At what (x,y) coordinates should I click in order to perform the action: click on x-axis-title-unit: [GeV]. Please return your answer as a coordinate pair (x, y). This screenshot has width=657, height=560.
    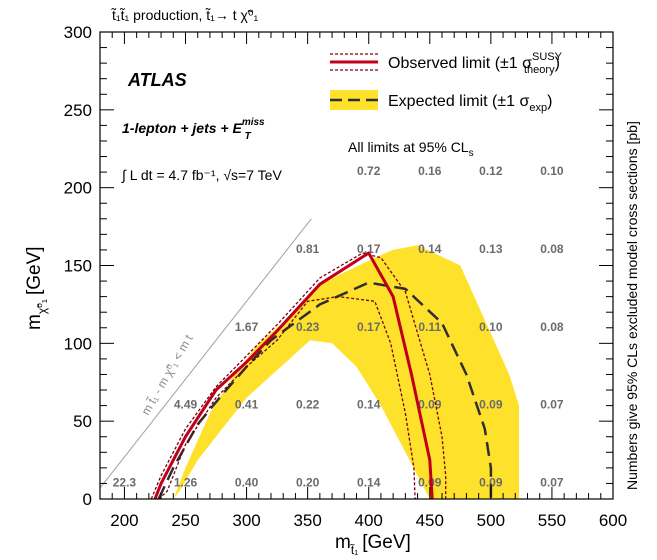
    Looking at the image, I should click on (386, 542).